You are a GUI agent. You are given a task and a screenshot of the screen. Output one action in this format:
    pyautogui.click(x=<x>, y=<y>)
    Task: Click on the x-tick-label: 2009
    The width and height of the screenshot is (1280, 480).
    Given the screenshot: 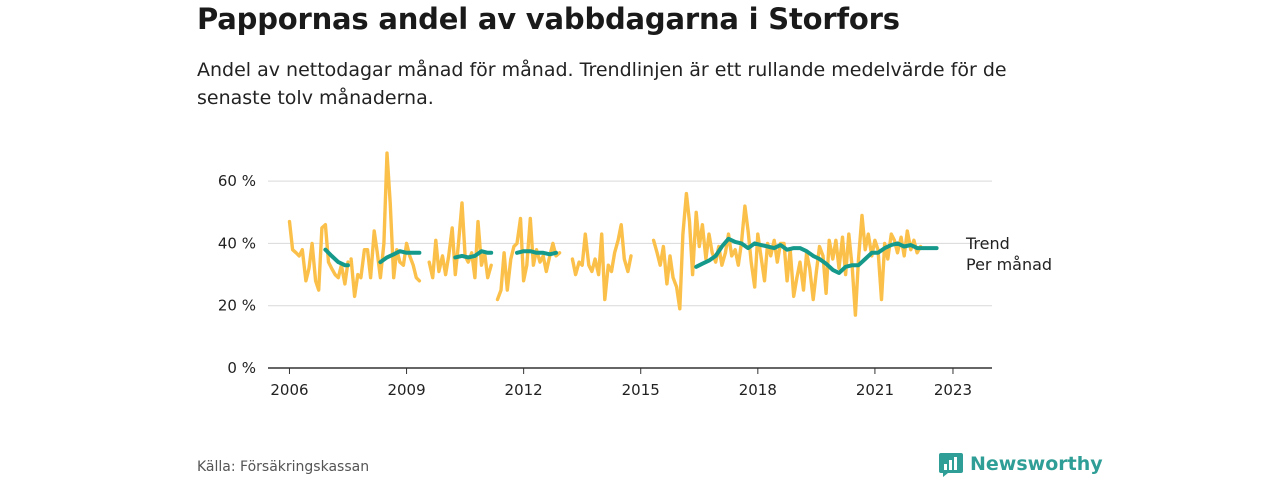 What is the action you would take?
    pyautogui.click(x=406, y=390)
    